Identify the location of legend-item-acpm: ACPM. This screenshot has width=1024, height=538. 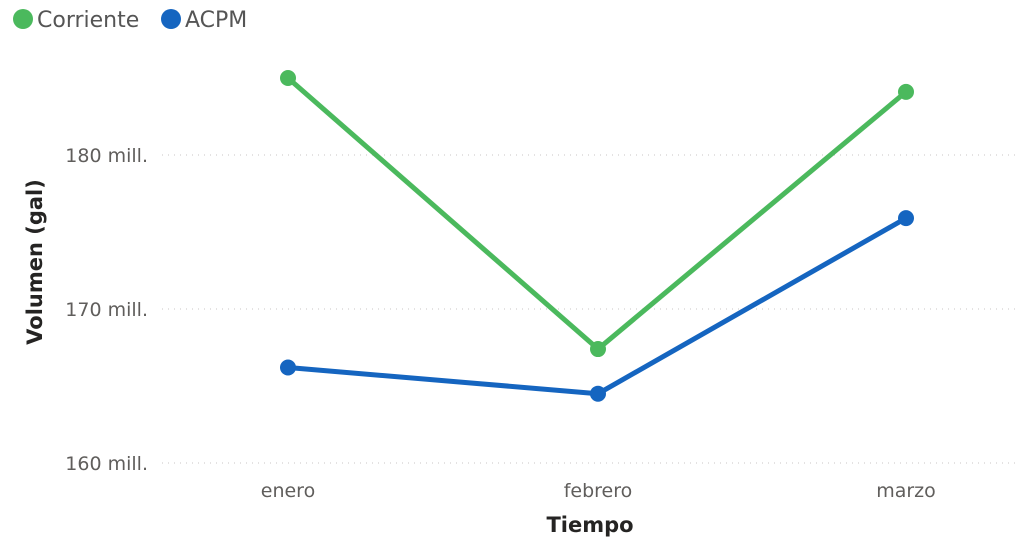
(204, 20).